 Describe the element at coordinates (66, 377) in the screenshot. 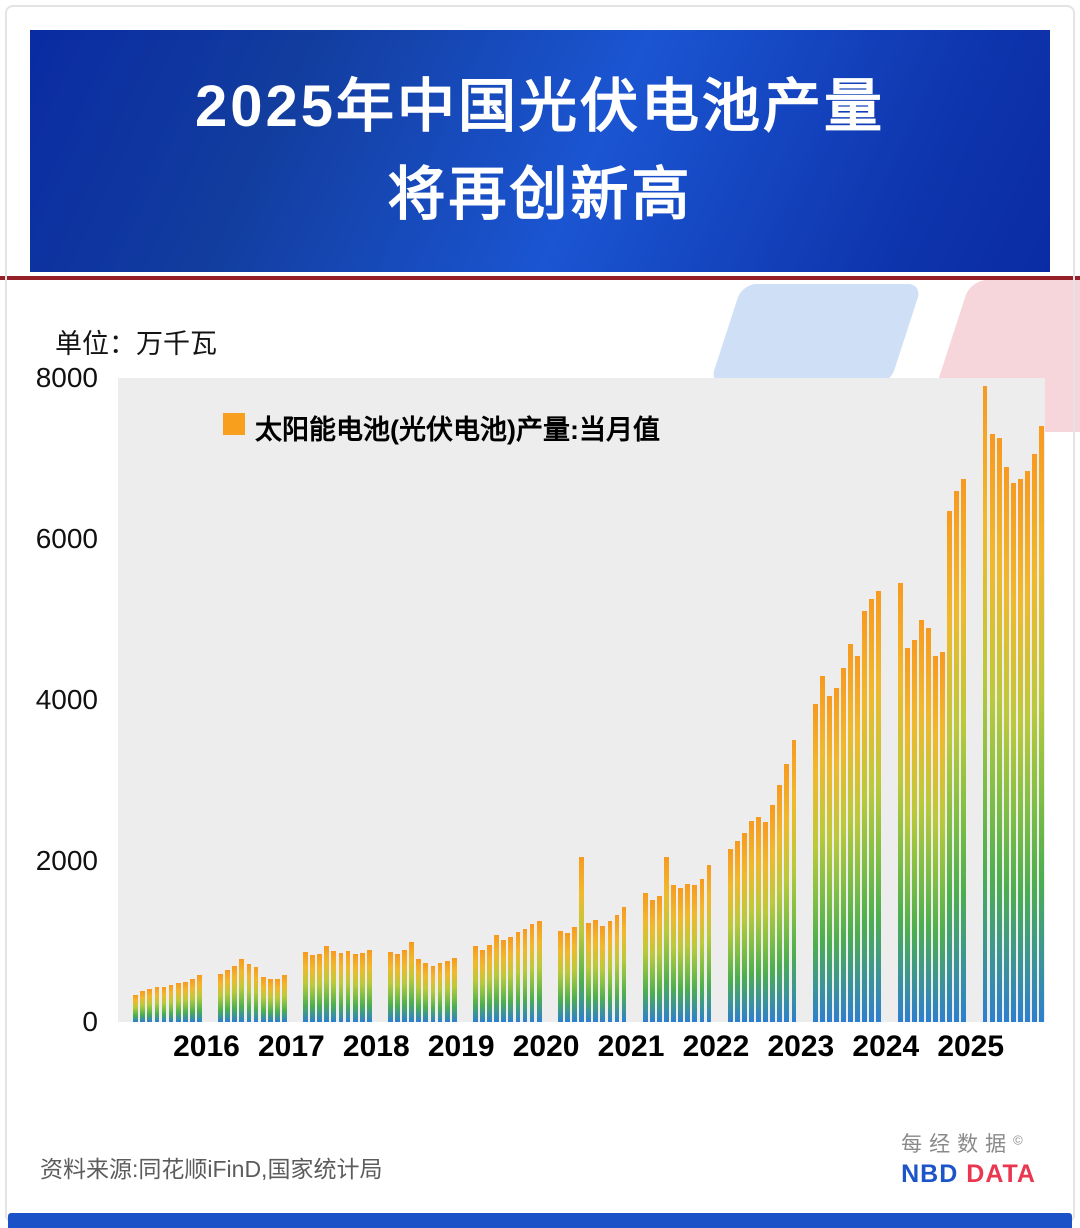

I see `y-tick-label: 8000` at that location.